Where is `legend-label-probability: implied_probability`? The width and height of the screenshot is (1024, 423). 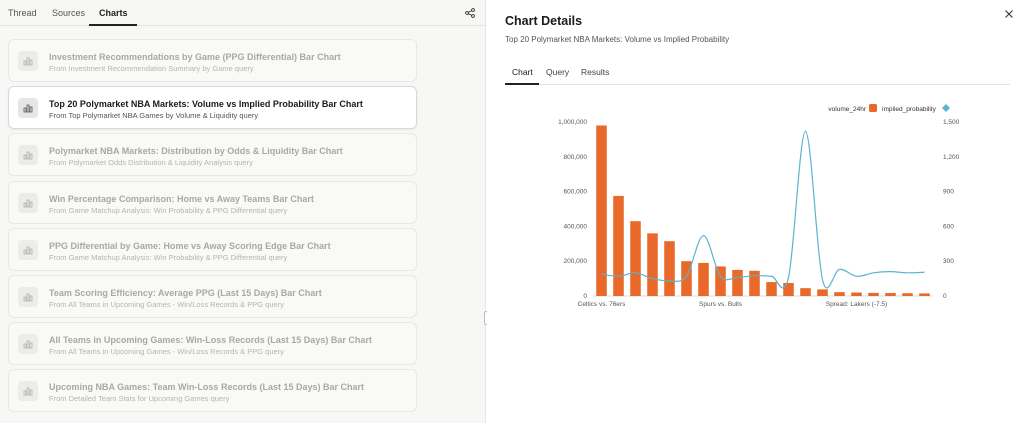
legend-label-probability: implied_probability is located at coordinates (909, 109).